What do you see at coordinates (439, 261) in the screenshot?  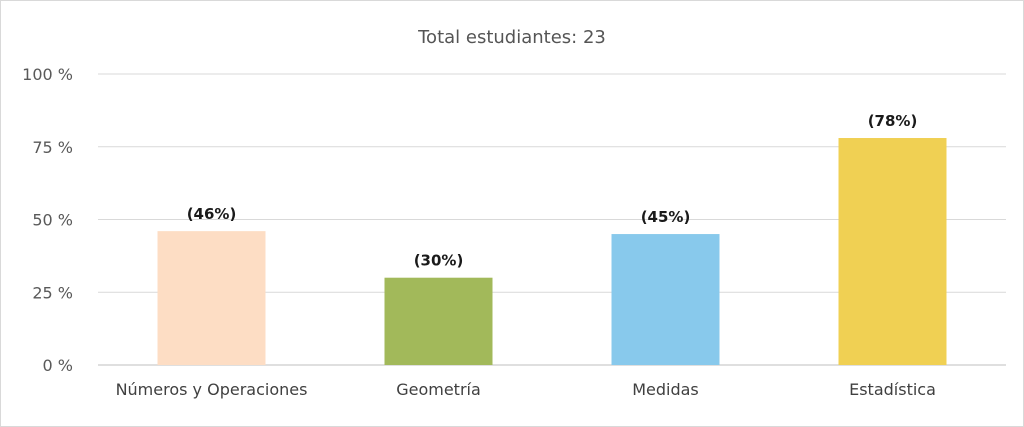 I see `bar-data-label: (30%)` at bounding box center [439, 261].